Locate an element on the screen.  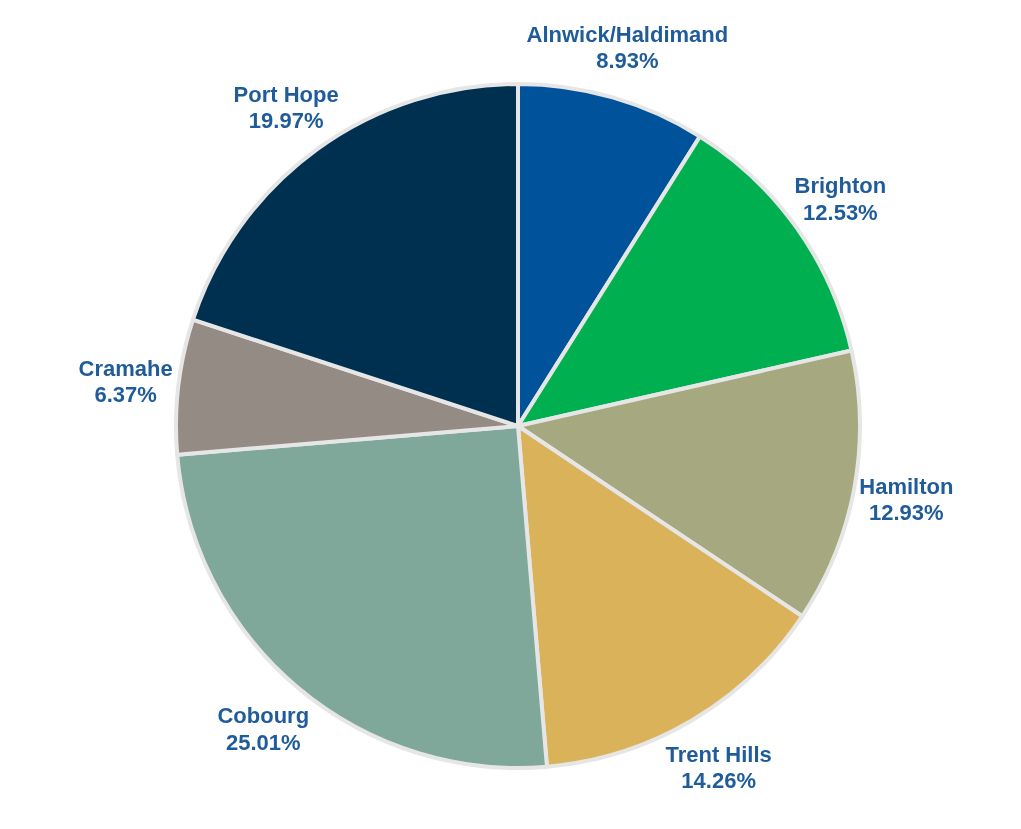
data-label: 6.37% is located at coordinates (125, 395).